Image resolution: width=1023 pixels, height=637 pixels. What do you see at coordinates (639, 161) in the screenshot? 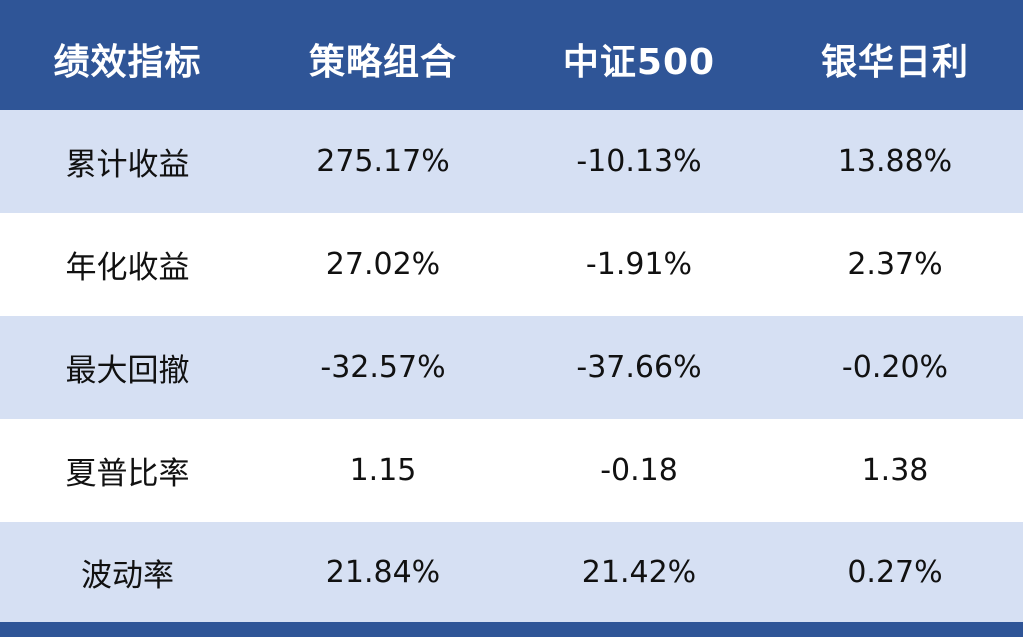
I see `table-cell: -10.13%` at bounding box center [639, 161].